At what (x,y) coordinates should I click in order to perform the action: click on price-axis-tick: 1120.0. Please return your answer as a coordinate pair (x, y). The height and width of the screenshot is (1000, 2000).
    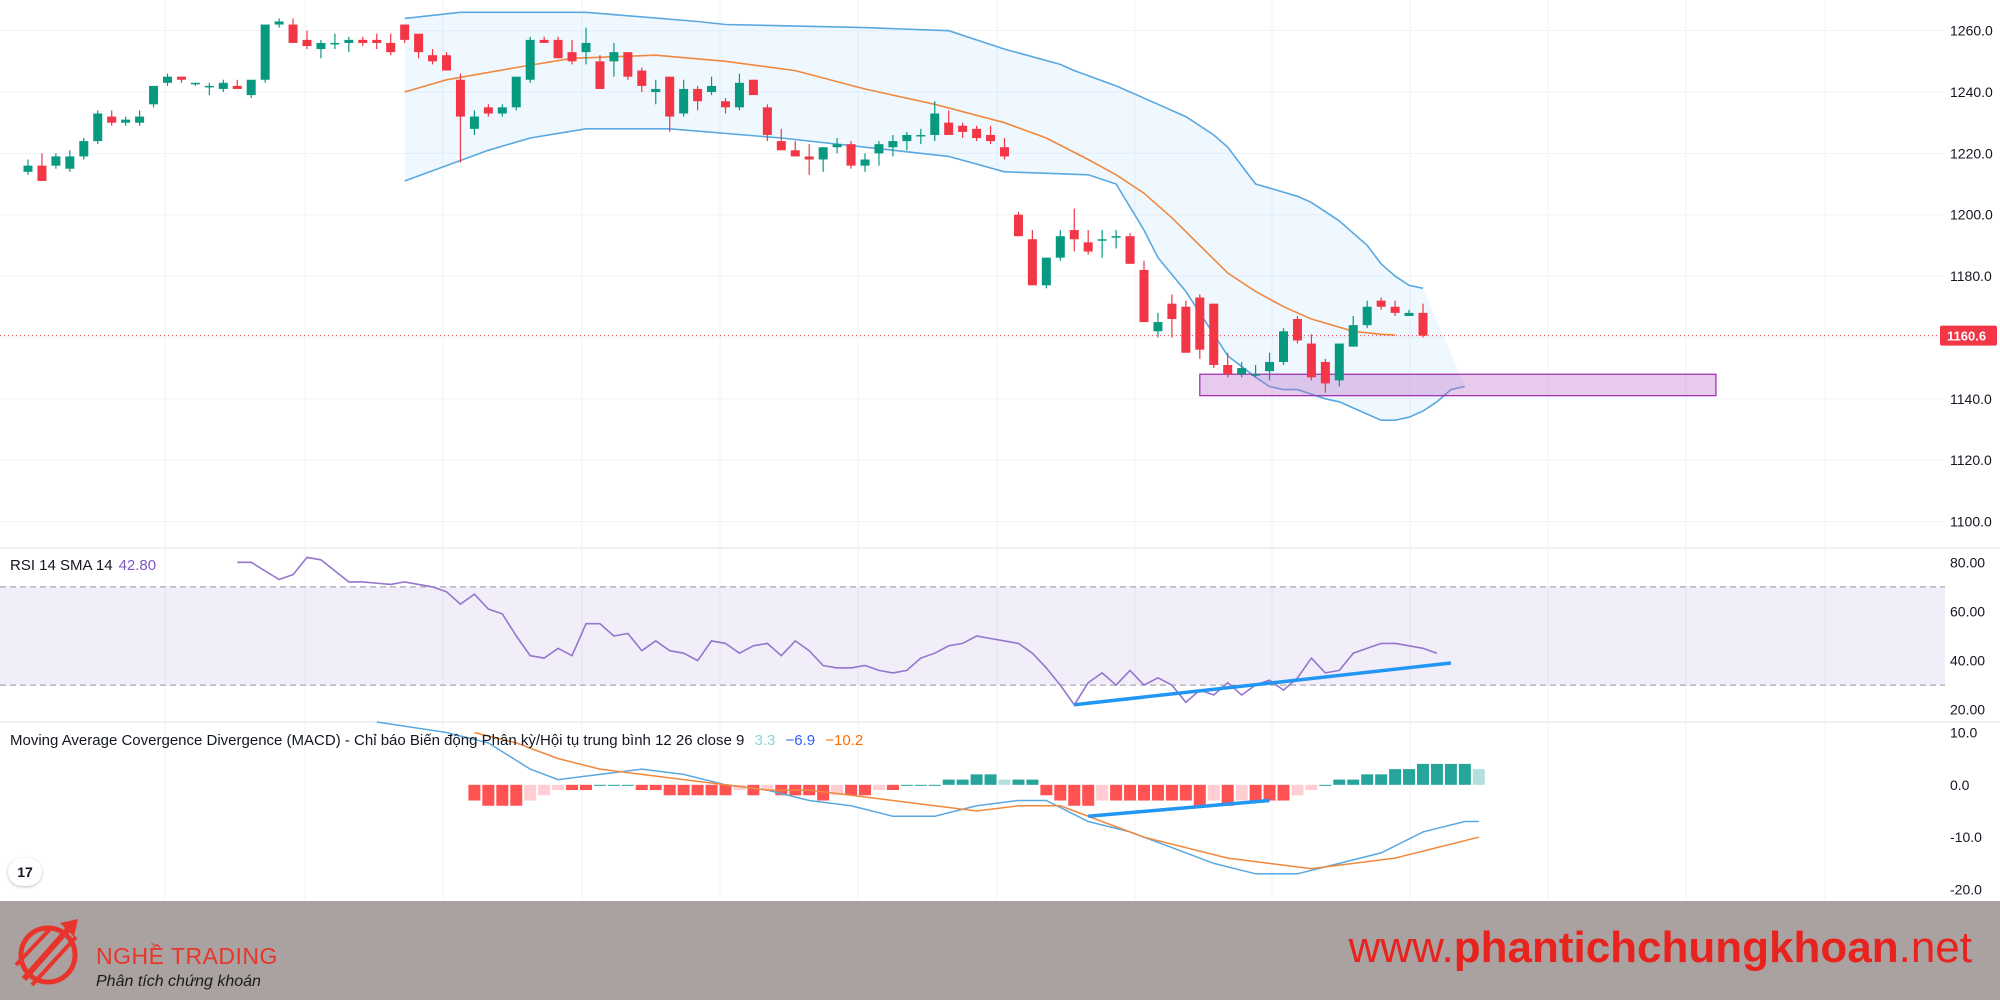
    Looking at the image, I should click on (1971, 460).